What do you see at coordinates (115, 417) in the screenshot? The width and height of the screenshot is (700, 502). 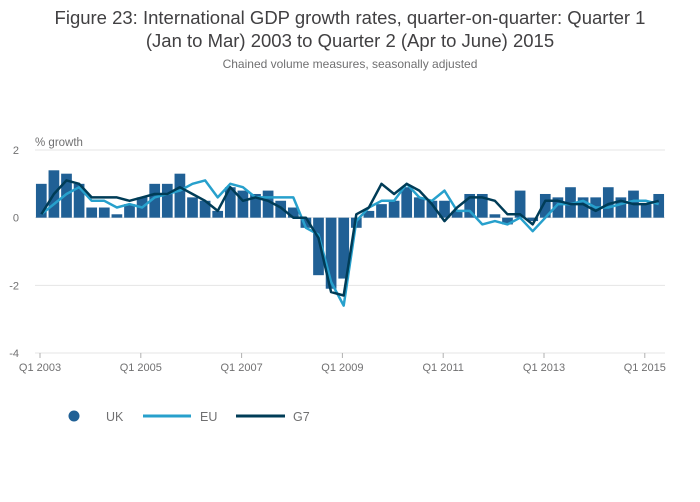 I see `legend-uk-label: UK` at bounding box center [115, 417].